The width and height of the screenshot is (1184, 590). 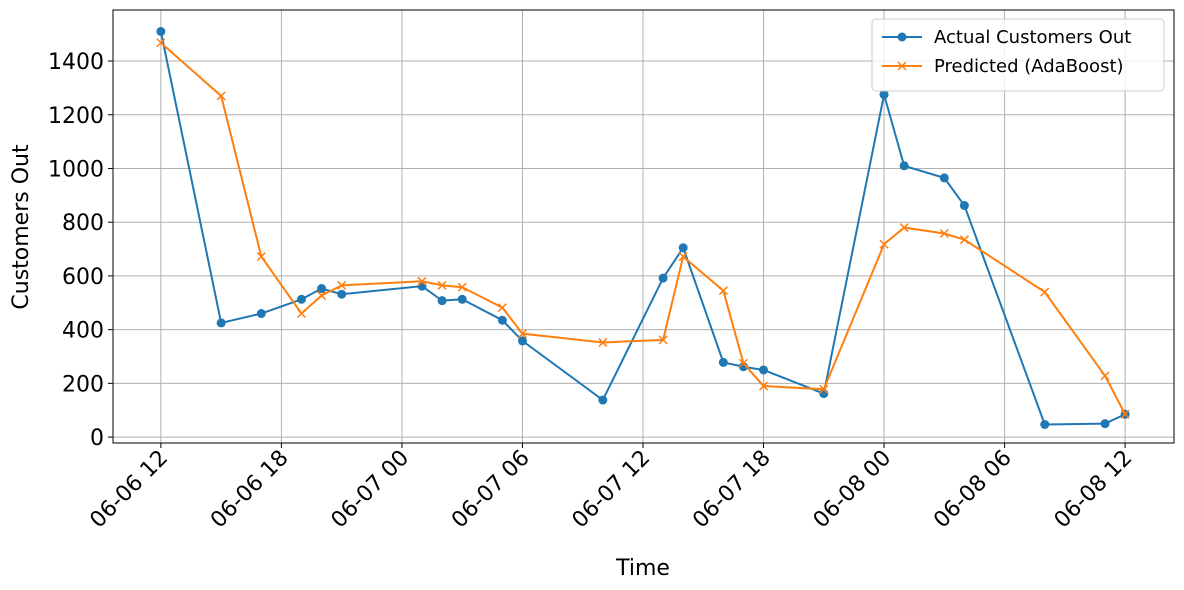 What do you see at coordinates (129, 490) in the screenshot?
I see `x-tick-label: 06-06 12` at bounding box center [129, 490].